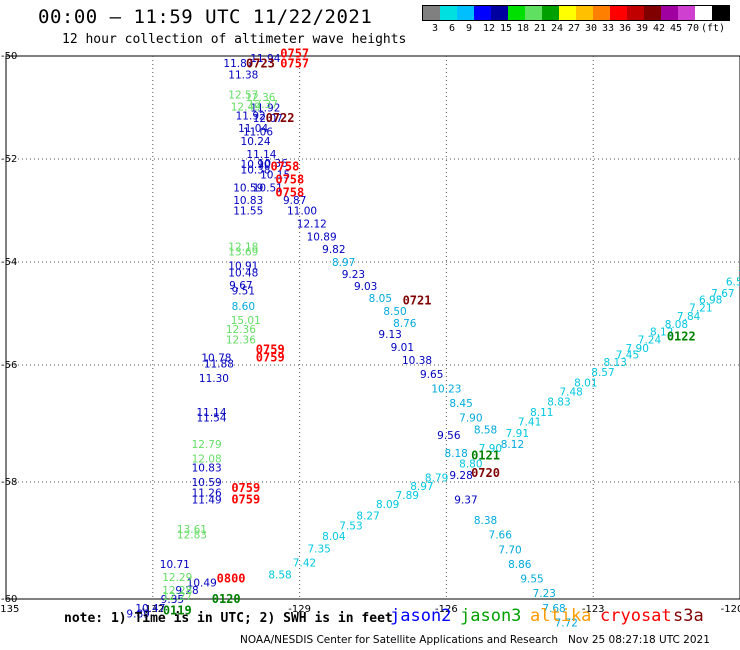 The height and width of the screenshot is (650, 740). I want to click on legend-entry-cryosat: cryosat, so click(636, 616).